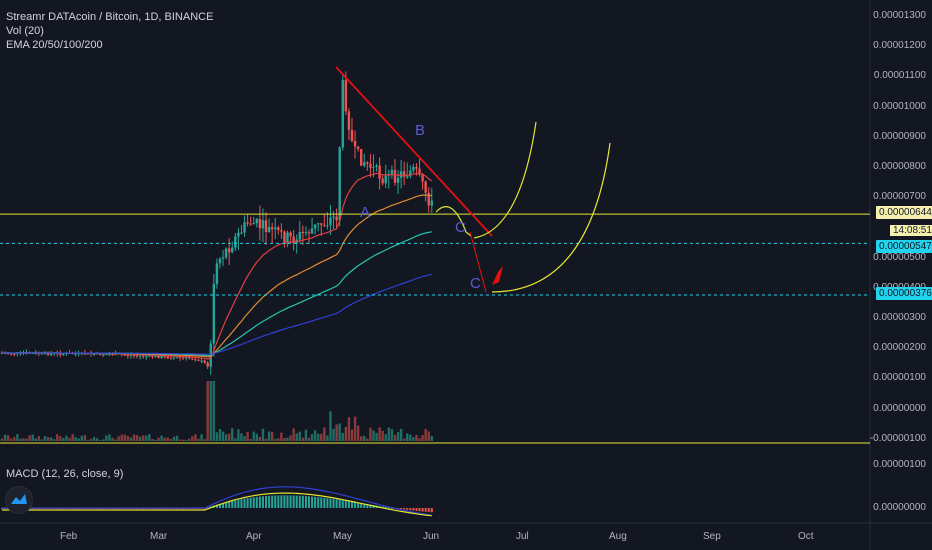  I want to click on macd-signal-line, so click(217, 504).